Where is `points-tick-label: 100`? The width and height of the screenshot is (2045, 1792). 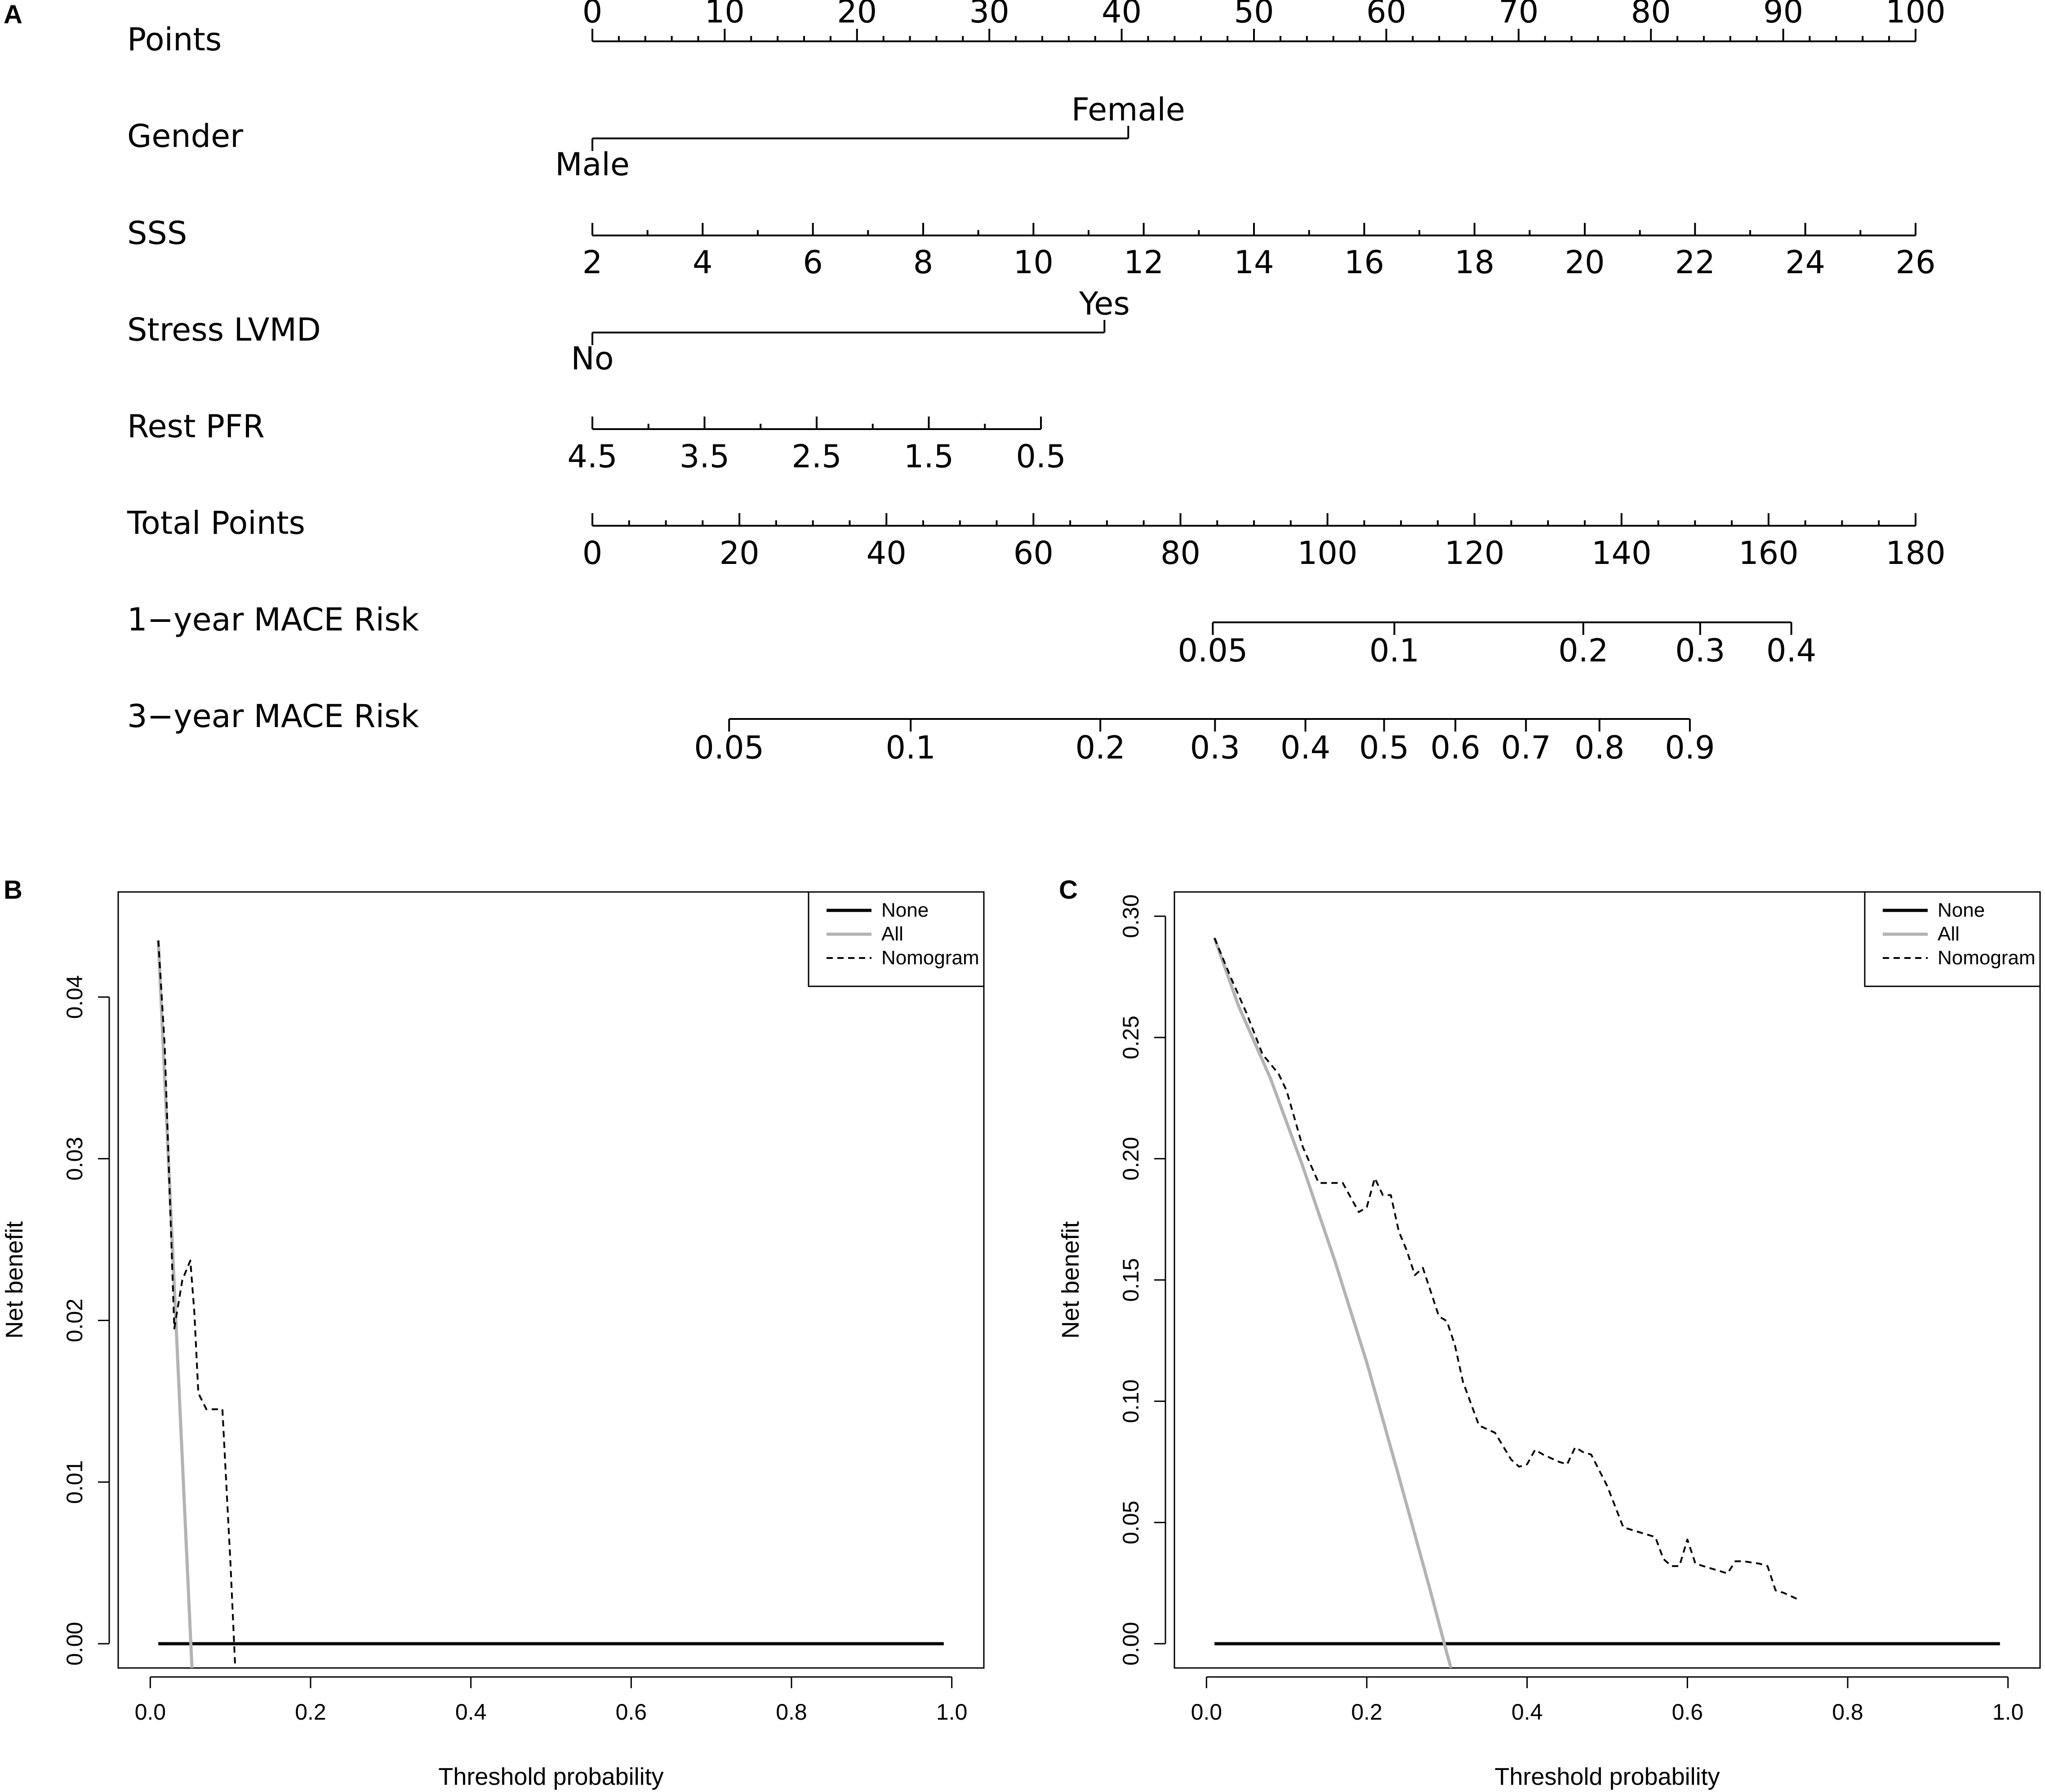 points-tick-label: 100 is located at coordinates (1915, 15).